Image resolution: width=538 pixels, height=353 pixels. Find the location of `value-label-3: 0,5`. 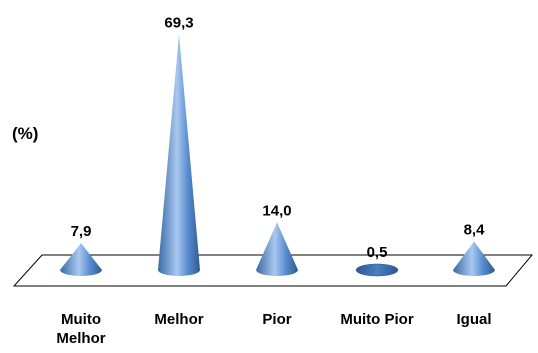

value-label-3: 0,5 is located at coordinates (377, 252).